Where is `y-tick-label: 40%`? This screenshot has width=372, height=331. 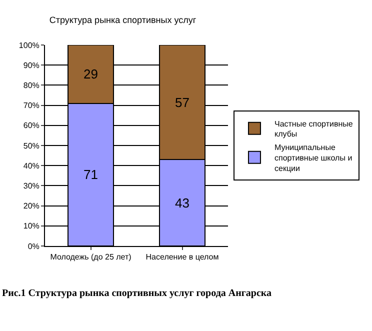 y-tick-label: 40% is located at coordinates (31, 165).